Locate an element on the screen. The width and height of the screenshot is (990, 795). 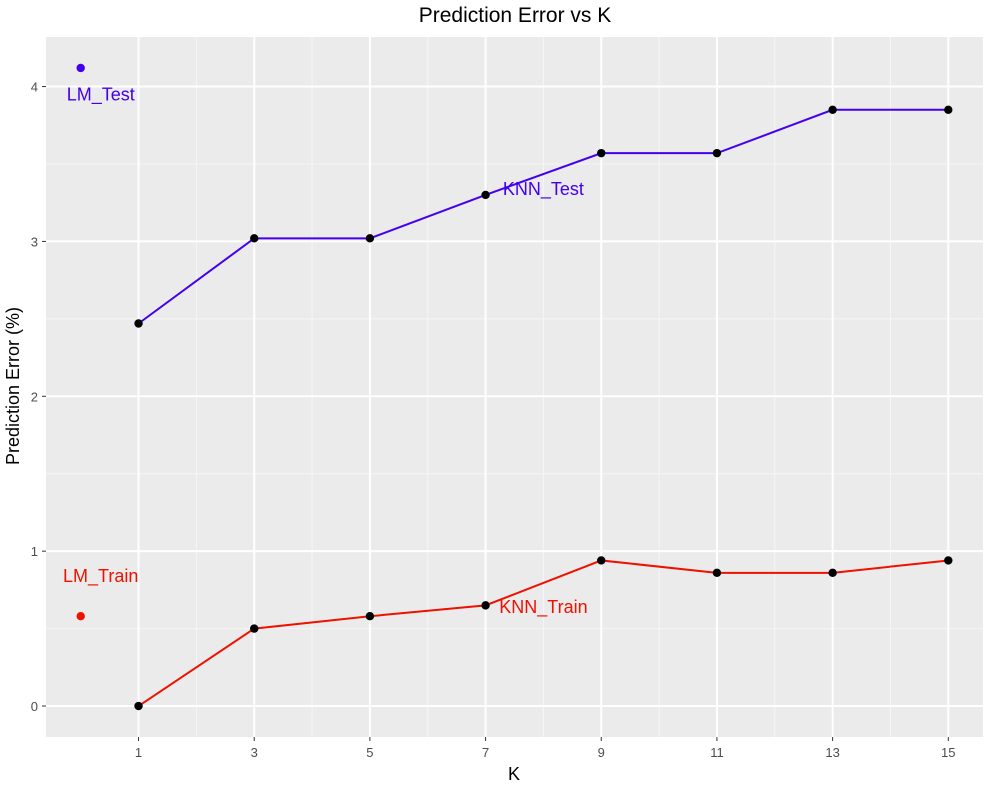
x-tick-label: 9 is located at coordinates (601, 752).